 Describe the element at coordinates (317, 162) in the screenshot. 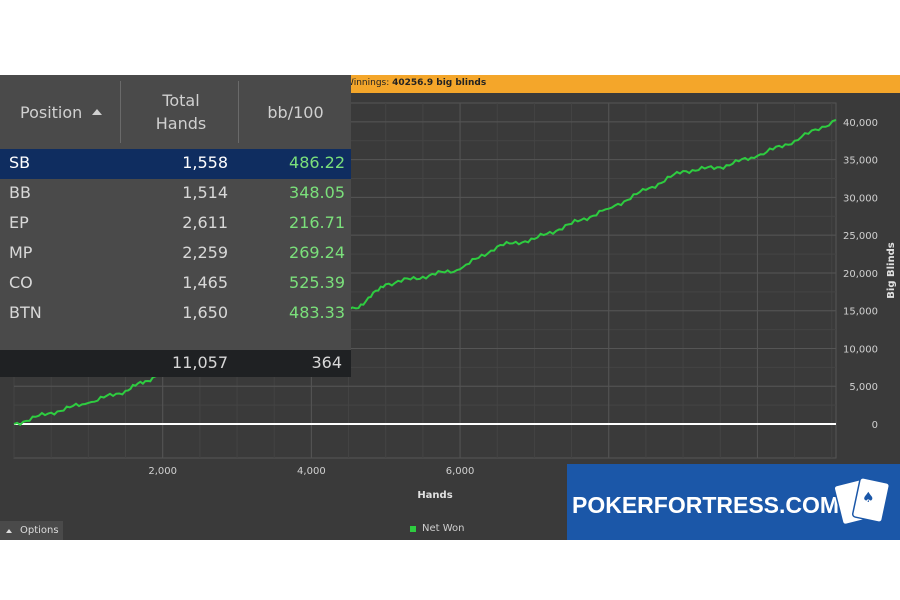

I see `bb100-cell: 486.22` at that location.